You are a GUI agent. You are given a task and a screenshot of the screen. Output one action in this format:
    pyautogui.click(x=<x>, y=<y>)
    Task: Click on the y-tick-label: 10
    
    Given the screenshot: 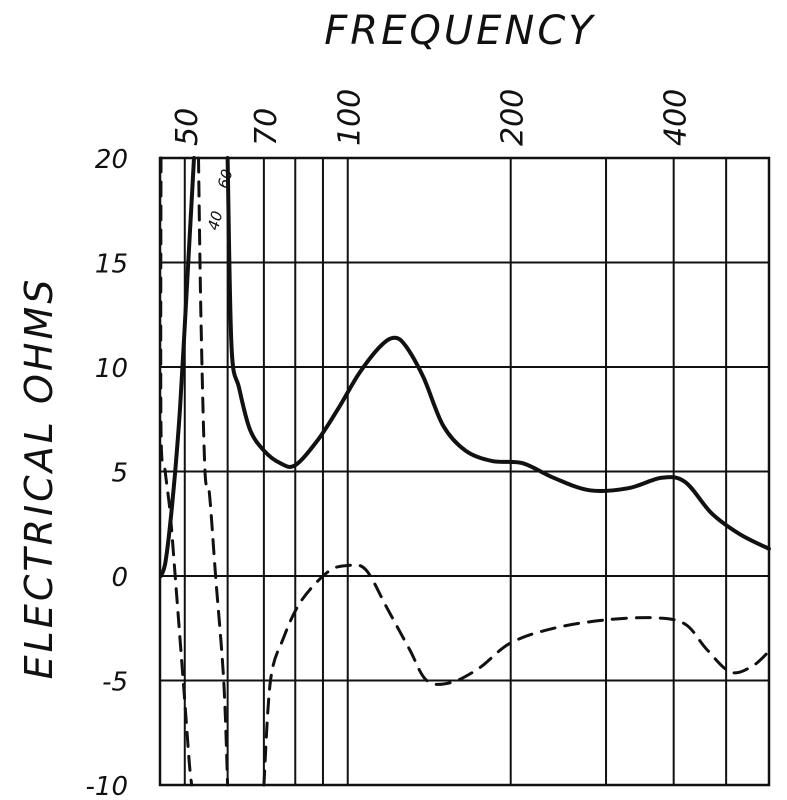 What is the action you would take?
    pyautogui.click(x=111, y=369)
    